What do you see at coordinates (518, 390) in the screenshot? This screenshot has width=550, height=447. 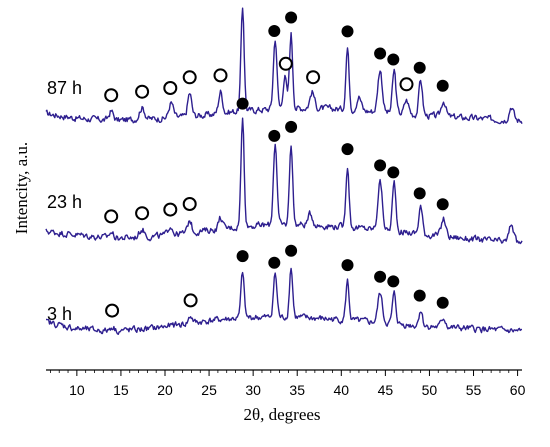 I see `x-tick-label: 60` at bounding box center [518, 390].